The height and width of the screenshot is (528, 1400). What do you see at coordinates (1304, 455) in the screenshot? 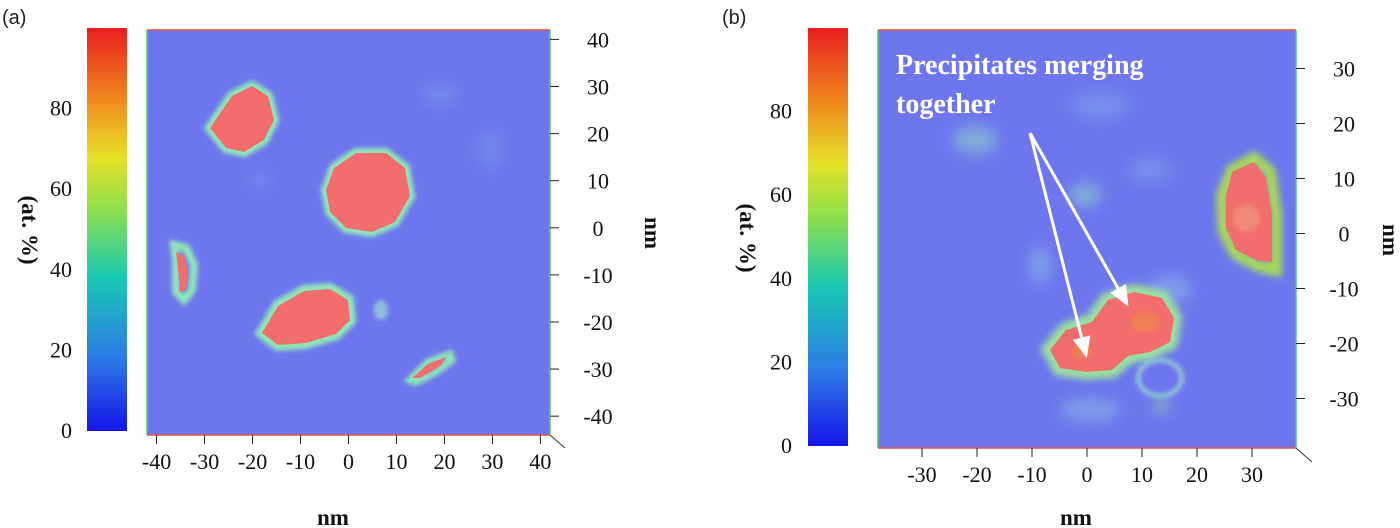
I see `corner-line-b` at bounding box center [1304, 455].